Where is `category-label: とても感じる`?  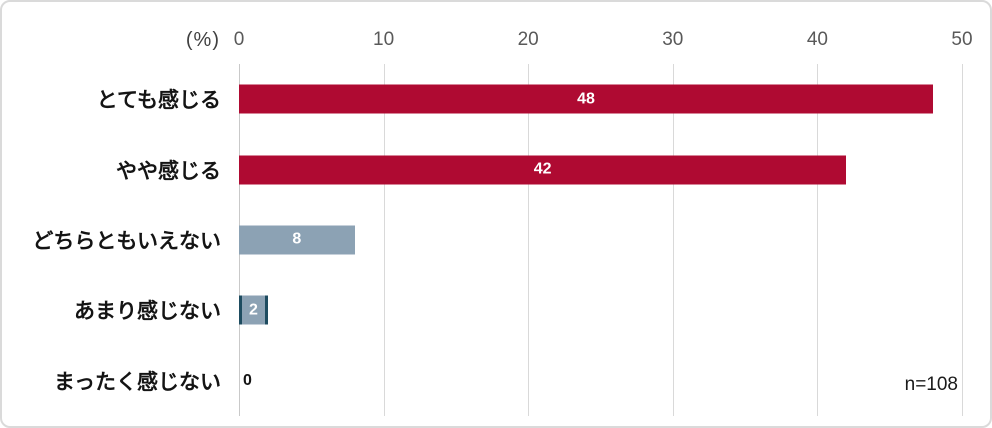 category-label: とても感じる is located at coordinates (158, 101).